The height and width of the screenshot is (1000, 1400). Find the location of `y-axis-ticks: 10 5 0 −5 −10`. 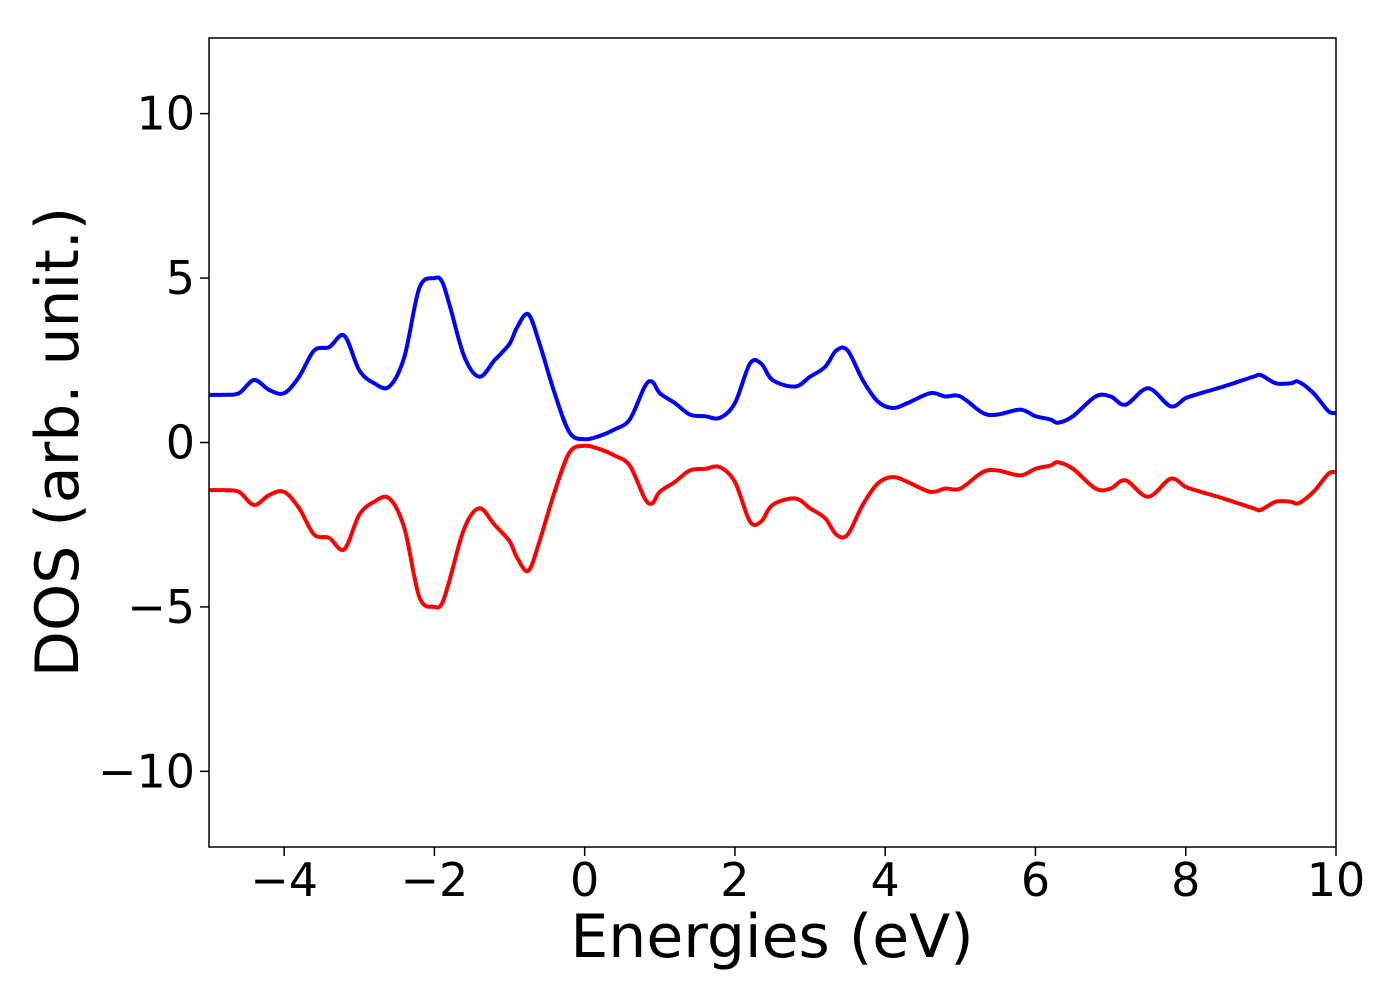

y-axis-ticks: 10 5 0 −5 −10 is located at coordinates (153, 442).